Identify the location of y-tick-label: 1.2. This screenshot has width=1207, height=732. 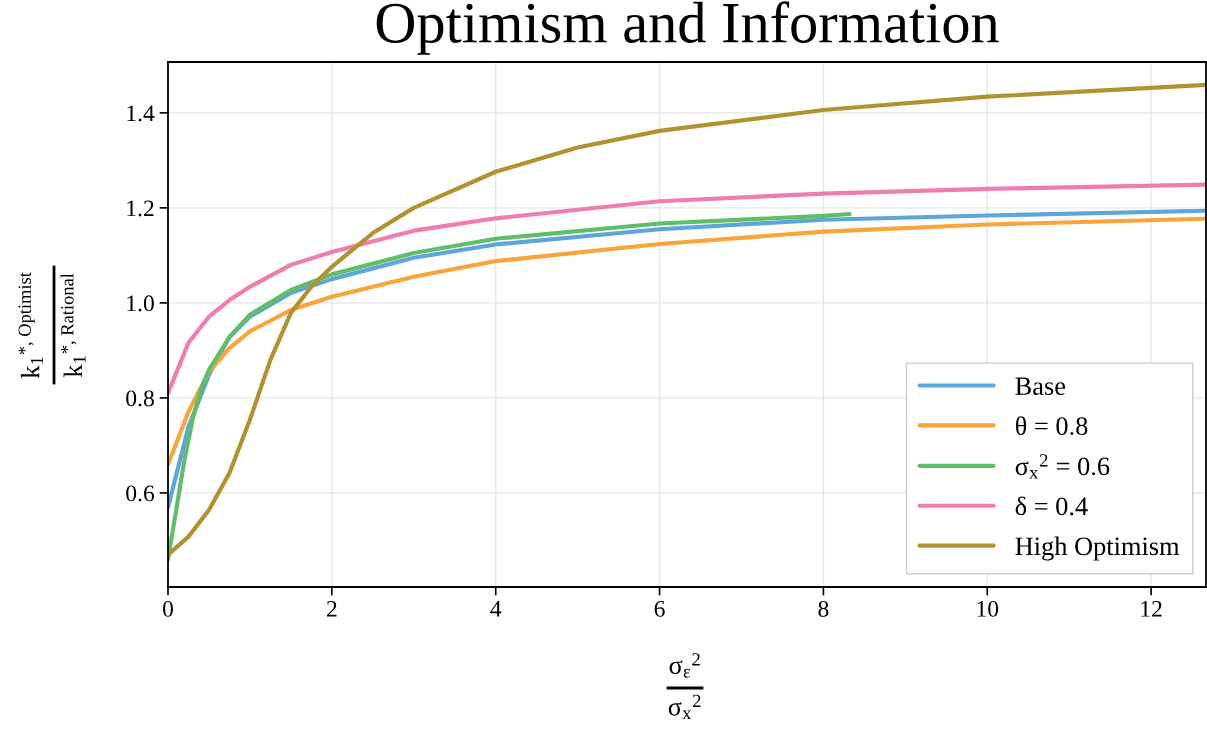
(140, 208).